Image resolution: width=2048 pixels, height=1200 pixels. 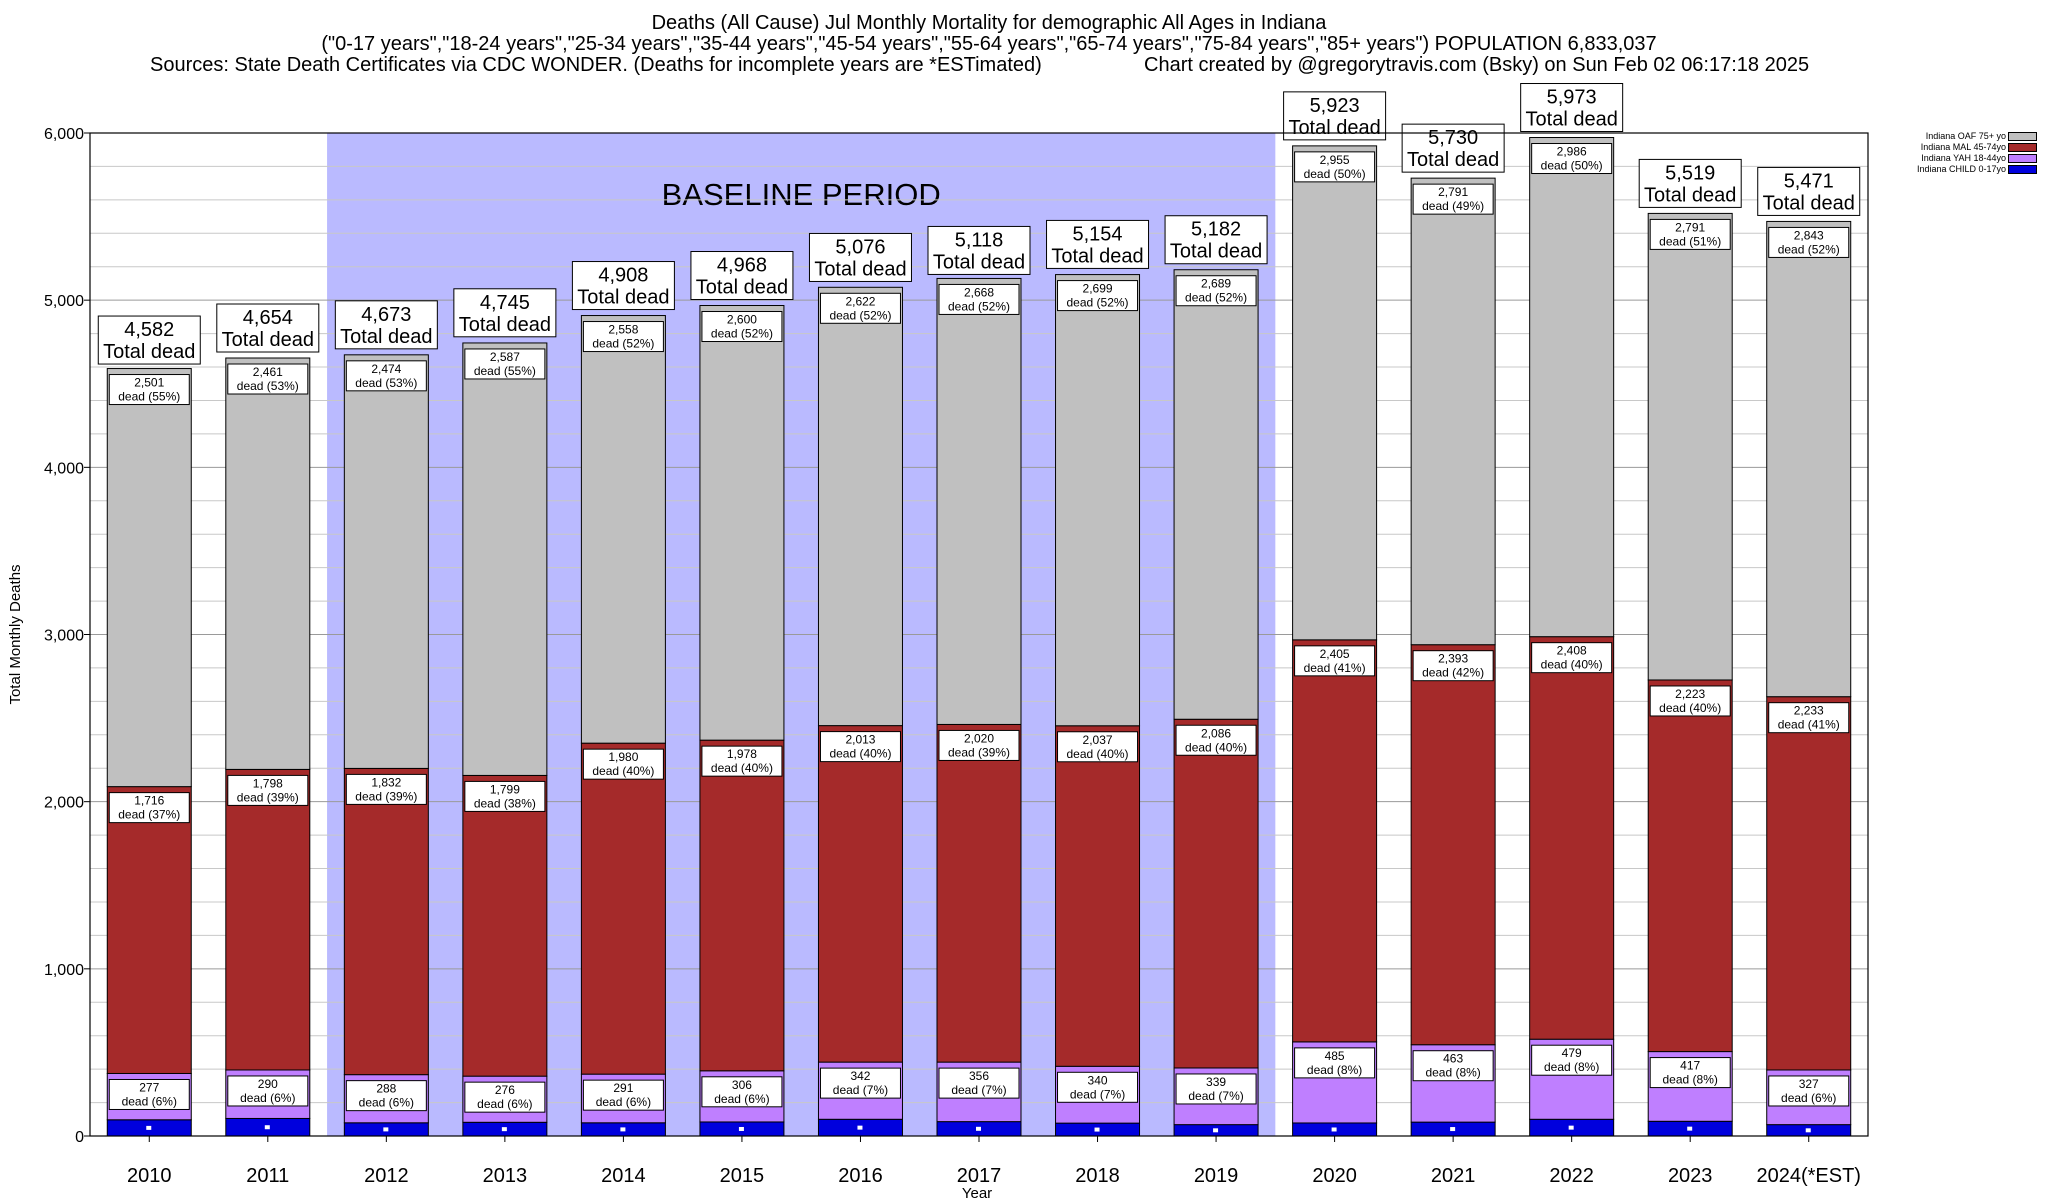 I want to click on total-value: 4,654, so click(x=268, y=318).